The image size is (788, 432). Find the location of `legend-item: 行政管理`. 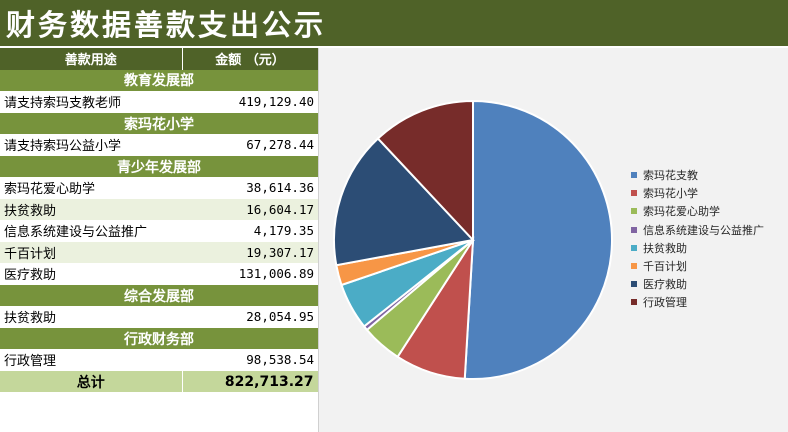

legend-item: 行政管理 is located at coordinates (709, 302).